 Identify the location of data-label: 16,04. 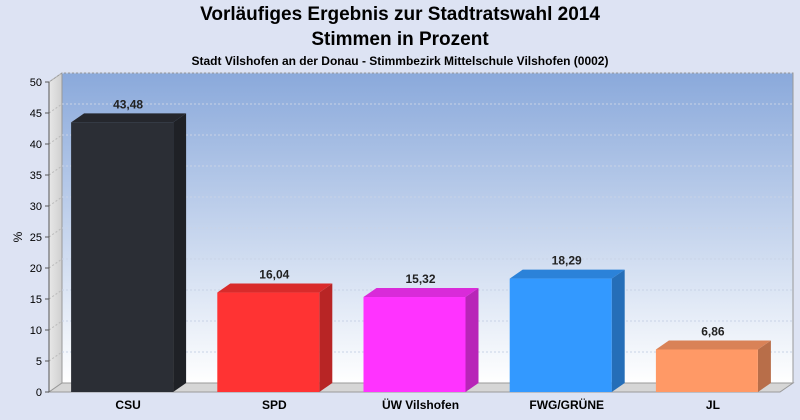
(274, 275).